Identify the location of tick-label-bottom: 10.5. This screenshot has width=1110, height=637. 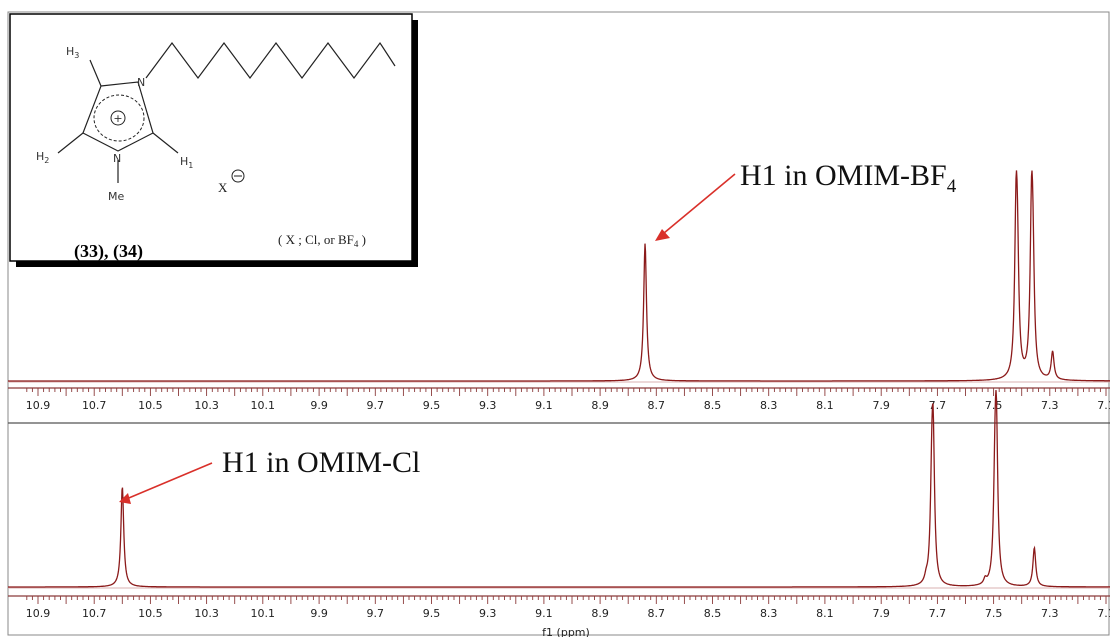
(150, 613).